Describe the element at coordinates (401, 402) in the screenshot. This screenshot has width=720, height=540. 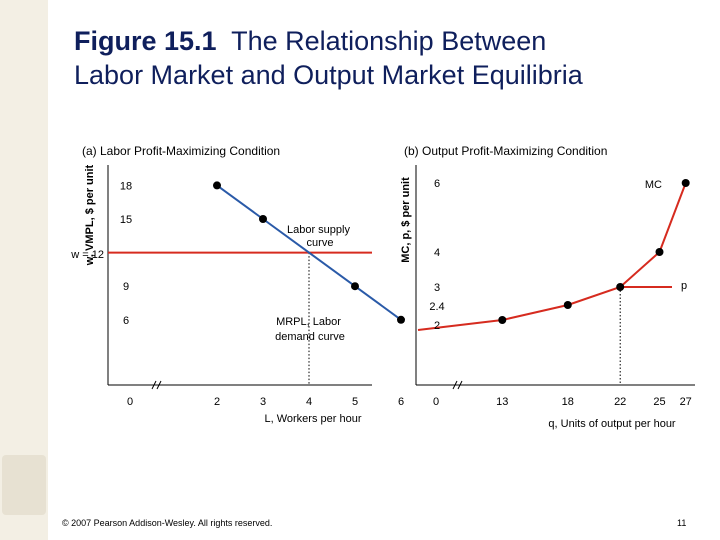
I see `panel-a-x-tick: 6` at that location.